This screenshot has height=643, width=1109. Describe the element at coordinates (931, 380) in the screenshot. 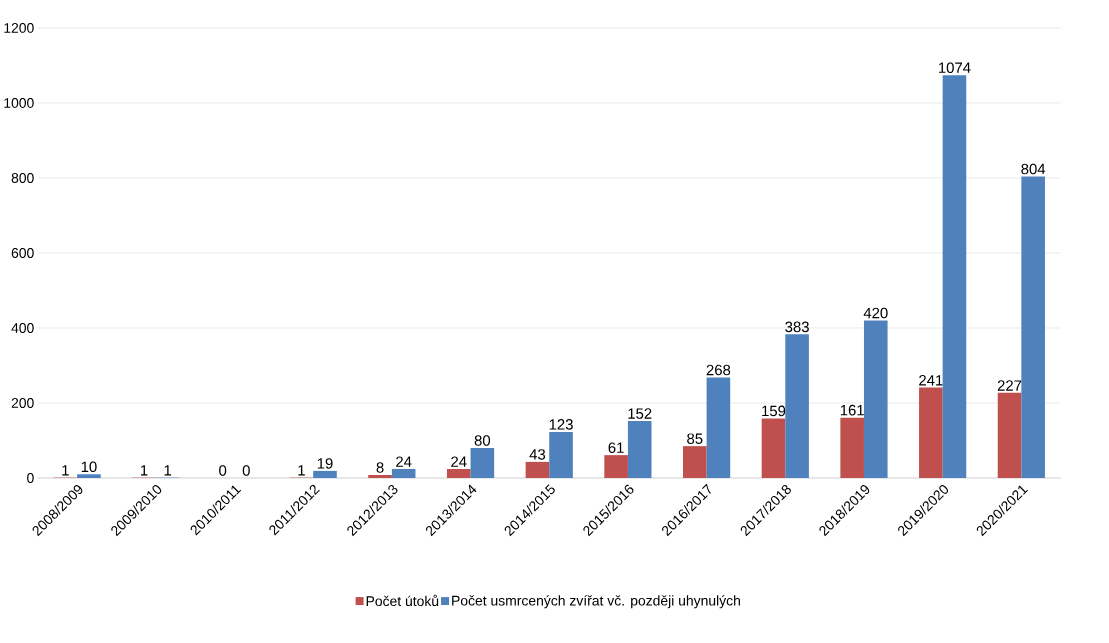

I see `data-label: 241` at that location.